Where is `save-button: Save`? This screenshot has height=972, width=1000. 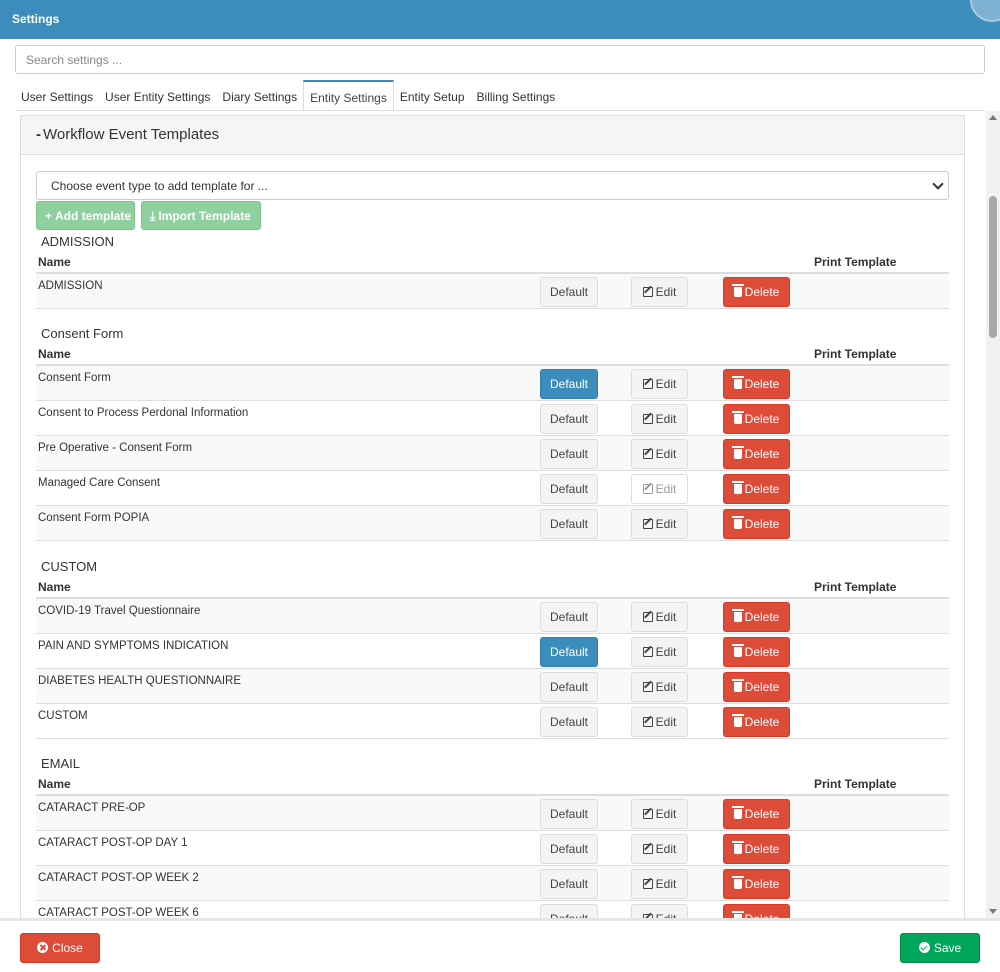
save-button: Save is located at coordinates (940, 948).